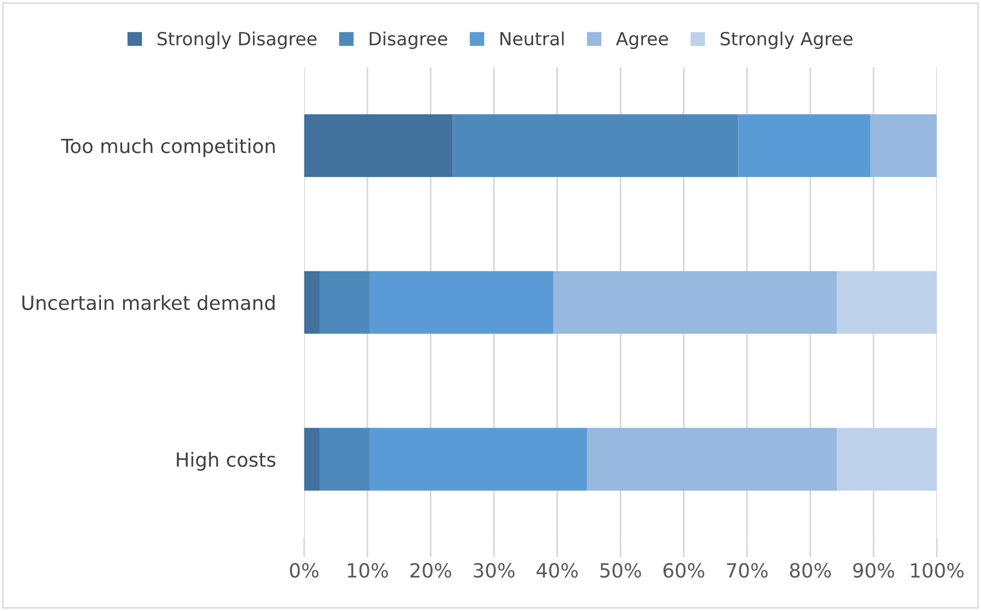 Image resolution: width=981 pixels, height=611 pixels. Describe the element at coordinates (431, 570) in the screenshot. I see `x-tick-label: 20%` at that location.